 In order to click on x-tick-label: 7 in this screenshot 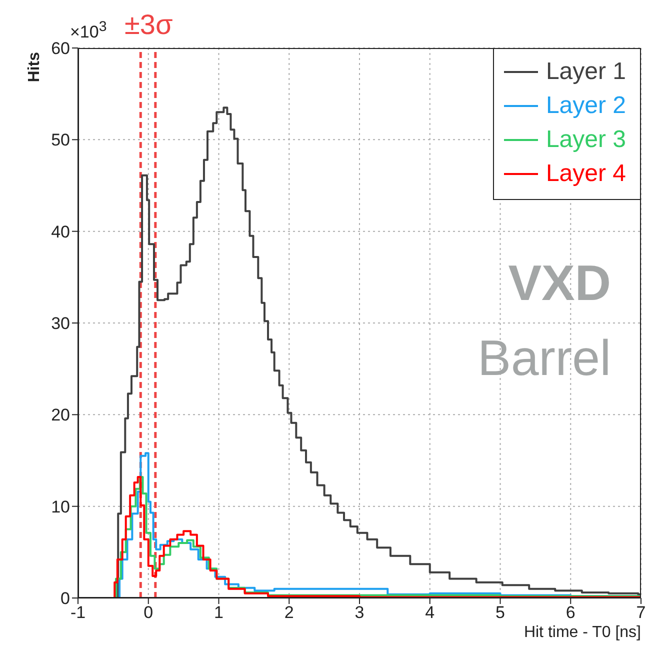, I will do `click(641, 612)`.